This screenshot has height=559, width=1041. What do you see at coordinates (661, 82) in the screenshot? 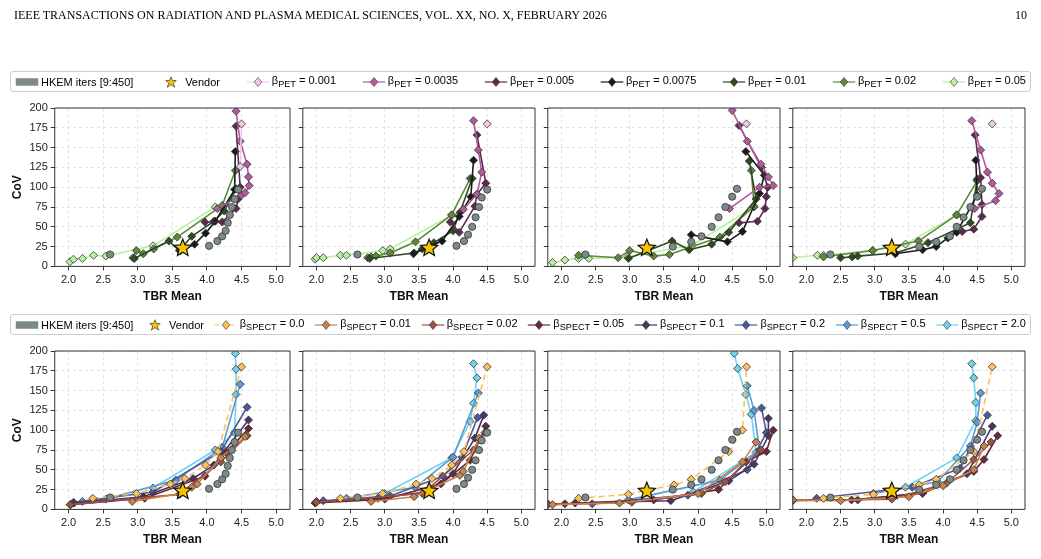
I see `legend-label: β$_{PET}$ = 0.0075` at bounding box center [661, 82].